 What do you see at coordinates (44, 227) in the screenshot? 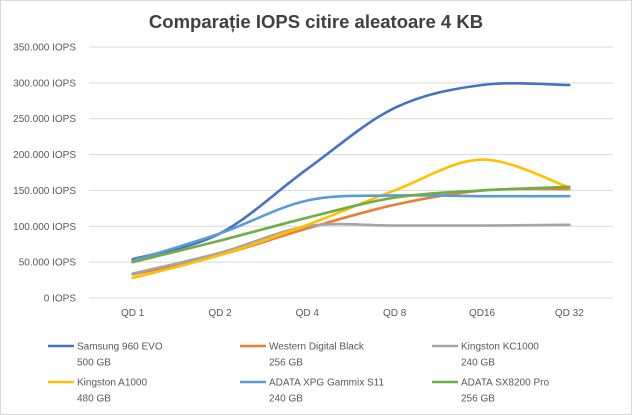
I see `y-tick-label: 100.000 IOPS` at bounding box center [44, 227].